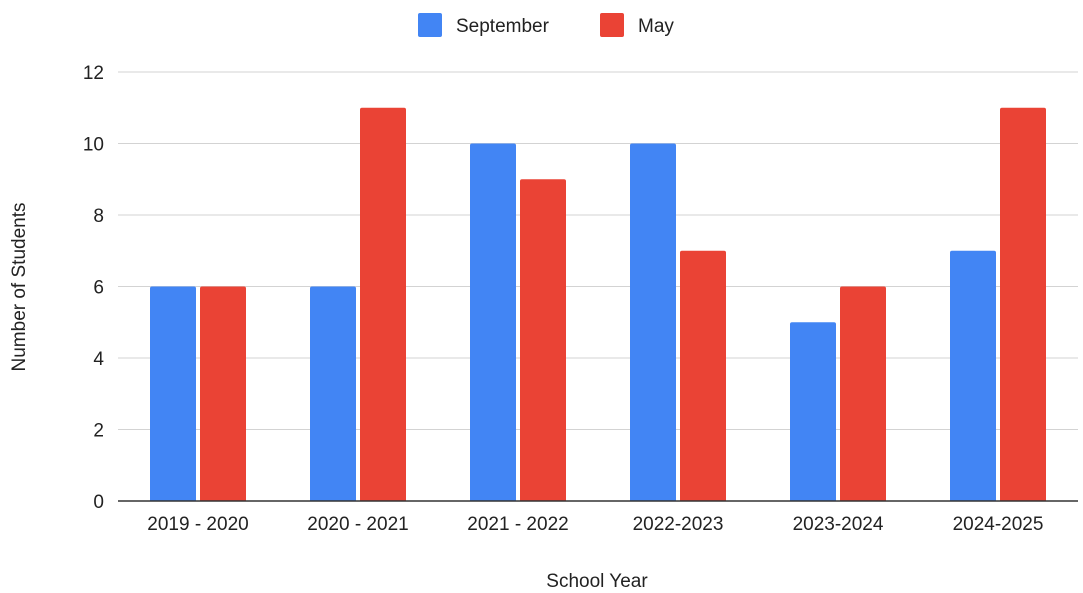 This screenshot has height=593, width=1083. Describe the element at coordinates (197, 524) in the screenshot. I see `x-tick-label: 2019 - 2020` at that location.